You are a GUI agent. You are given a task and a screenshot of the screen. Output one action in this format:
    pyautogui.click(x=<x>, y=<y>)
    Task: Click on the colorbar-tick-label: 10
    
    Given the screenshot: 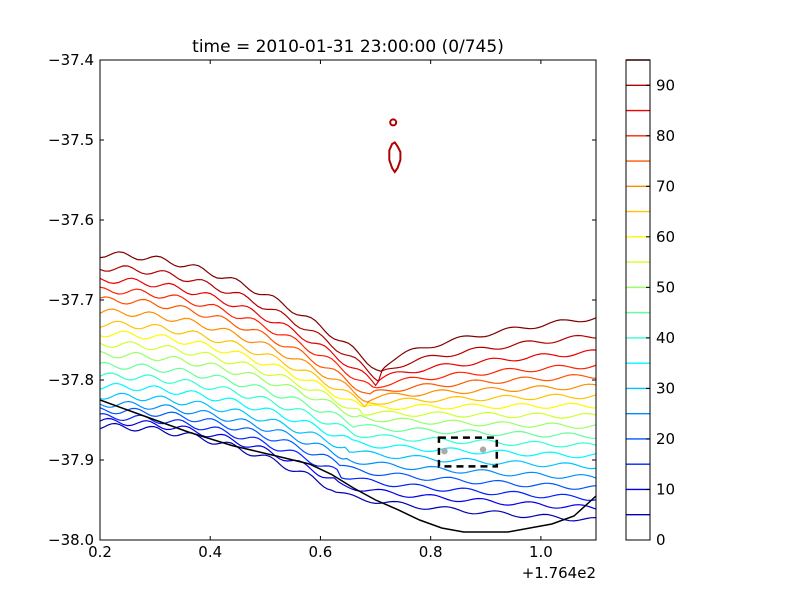 What is the action you would take?
    pyautogui.click(x=665, y=489)
    